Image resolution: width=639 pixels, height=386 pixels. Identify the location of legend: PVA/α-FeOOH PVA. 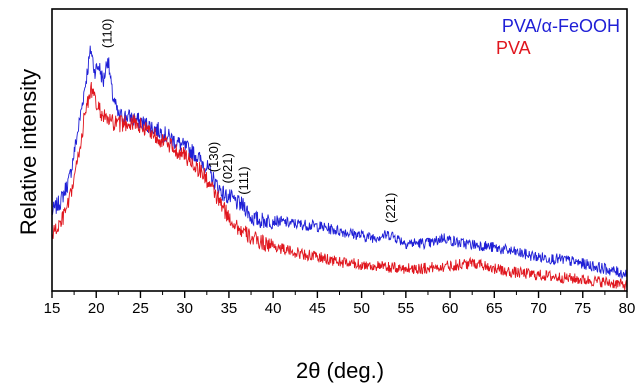
(558, 37).